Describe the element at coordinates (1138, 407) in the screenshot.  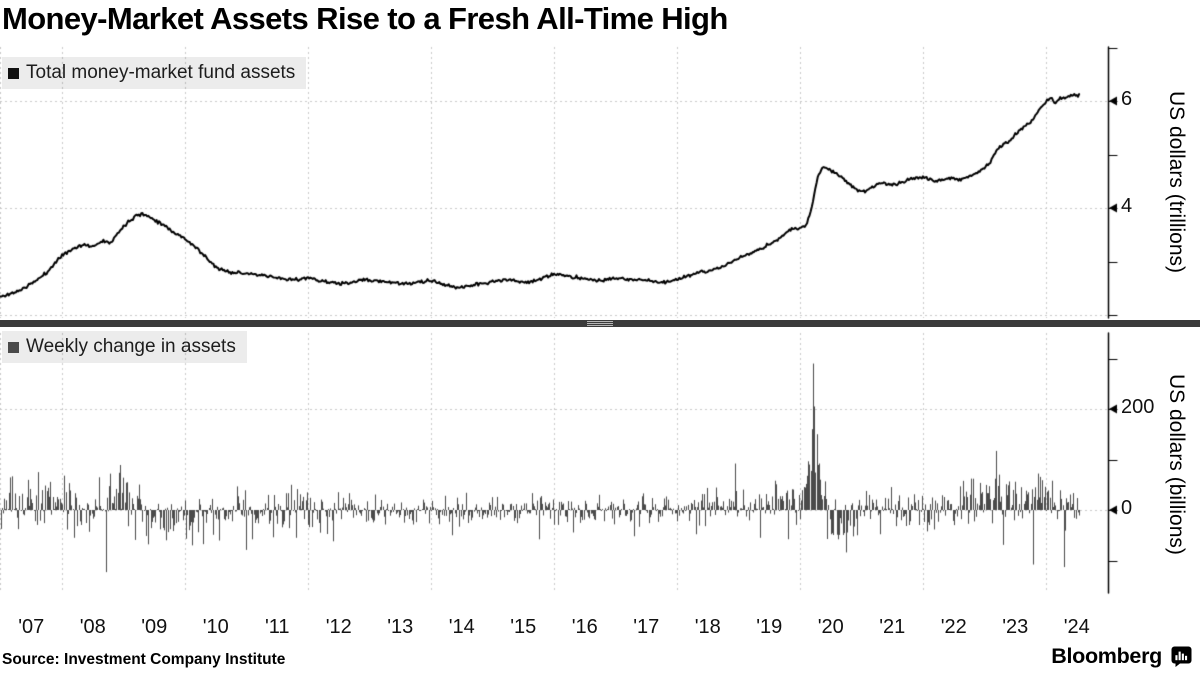
I see `y-tick-label: 200` at that location.